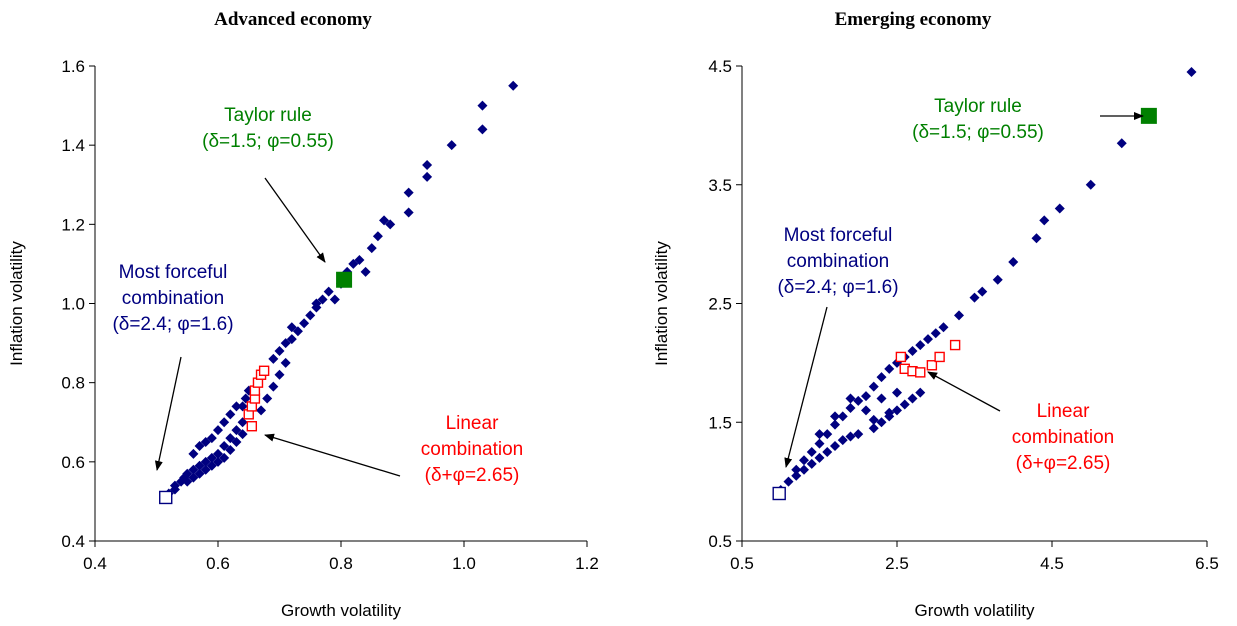  I want to click on annotation-line: (δ+φ=2.65), so click(472, 475).